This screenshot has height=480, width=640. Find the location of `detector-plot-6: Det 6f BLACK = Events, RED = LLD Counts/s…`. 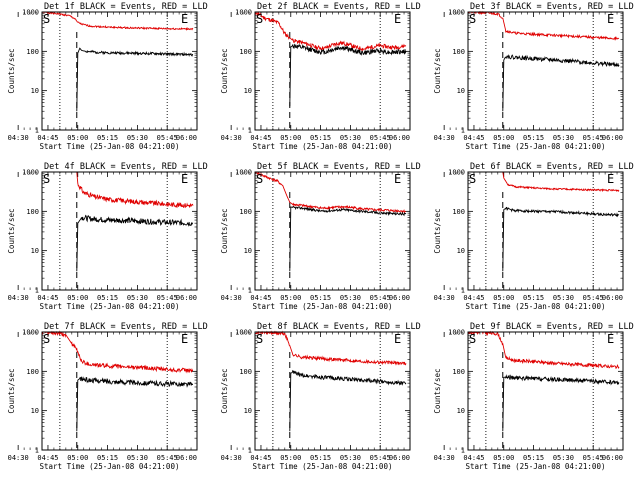

detector-plot-6: Det 6f BLACK = Events, RED = LLD Counts/s… is located at coordinates (533, 236).